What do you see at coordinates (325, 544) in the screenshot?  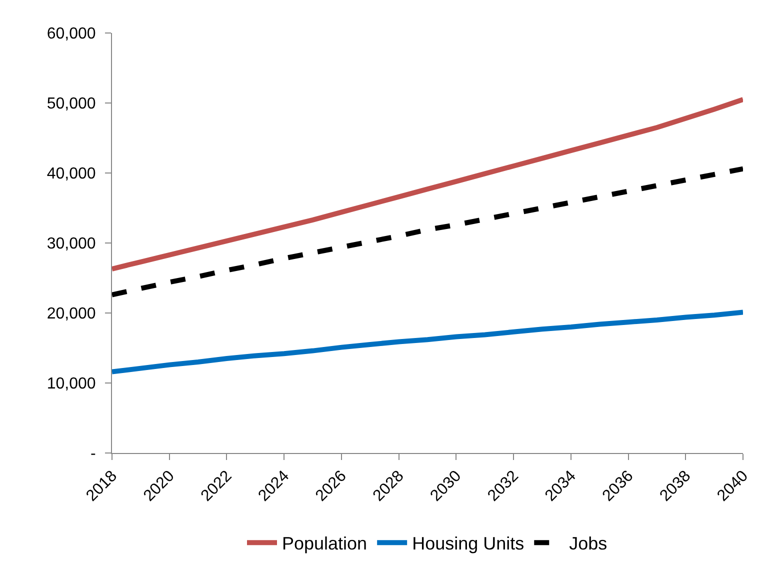 I see `legend-label: Population` at bounding box center [325, 544].